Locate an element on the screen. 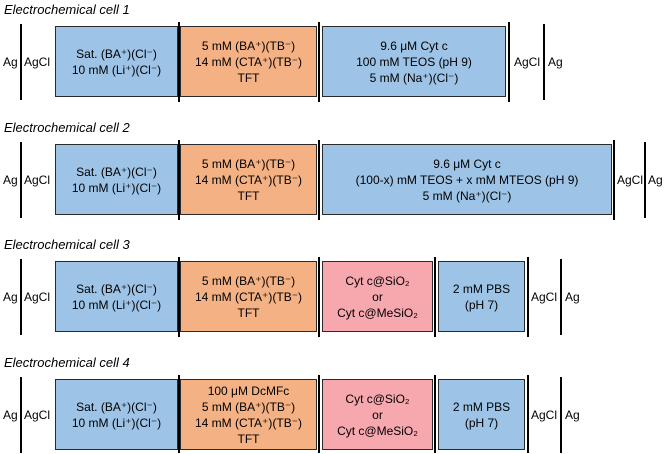 The width and height of the screenshot is (666, 454). cell-1-right-metal: Ag is located at coordinates (555, 62).